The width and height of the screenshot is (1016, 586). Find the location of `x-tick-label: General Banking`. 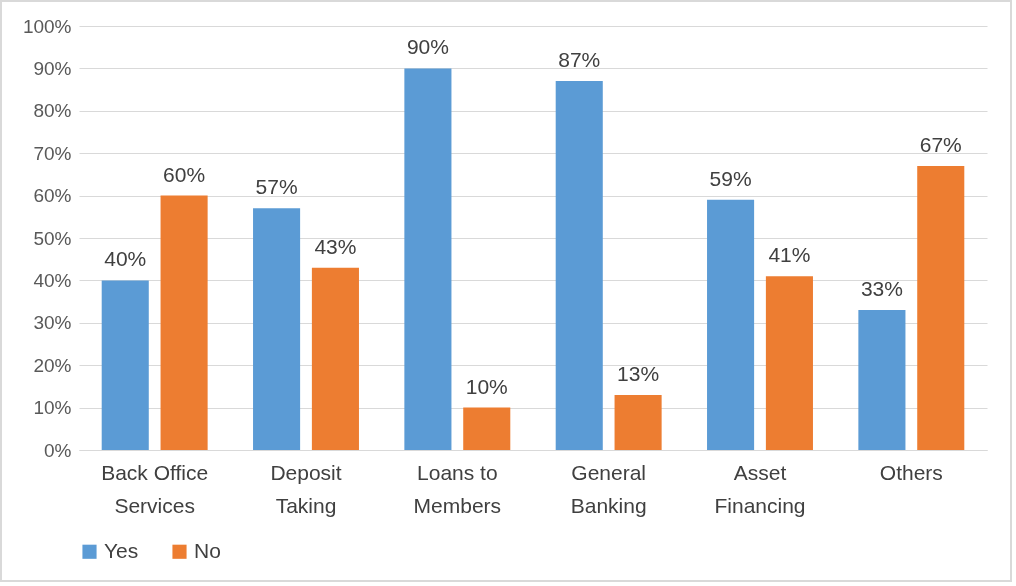

x-tick-label: General Banking is located at coordinates (608, 488).